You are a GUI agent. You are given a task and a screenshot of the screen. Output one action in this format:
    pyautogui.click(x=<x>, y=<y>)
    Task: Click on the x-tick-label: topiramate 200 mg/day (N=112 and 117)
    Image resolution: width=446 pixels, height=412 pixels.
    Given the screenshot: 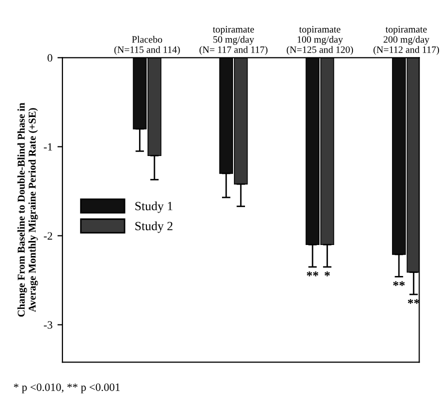 What is the action you would take?
    pyautogui.click(x=407, y=40)
    